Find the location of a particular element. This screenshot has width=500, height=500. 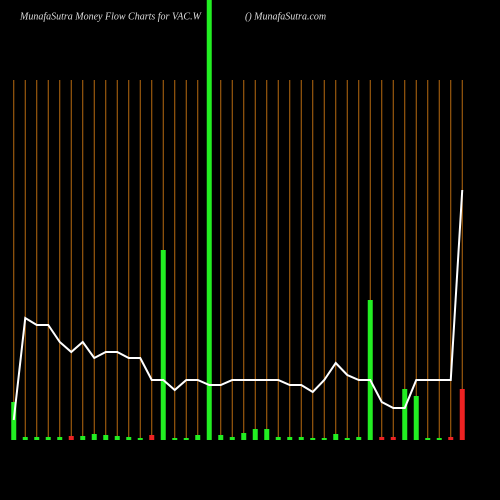

chart-title: MunafaSutra Money Flow Charts for VAC.W is located at coordinates (111, 16).